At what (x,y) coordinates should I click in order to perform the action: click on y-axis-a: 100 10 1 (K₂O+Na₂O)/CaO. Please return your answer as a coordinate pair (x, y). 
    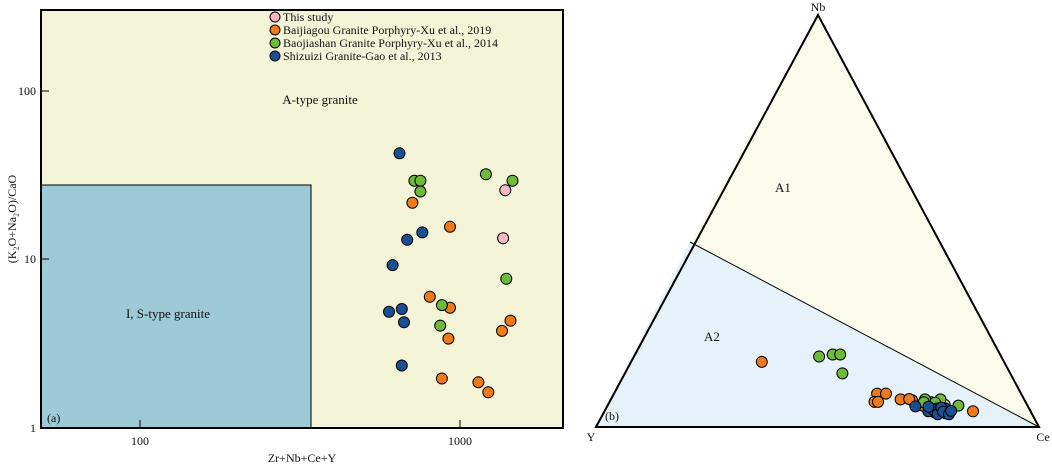
    Looking at the image, I should click on (27, 259).